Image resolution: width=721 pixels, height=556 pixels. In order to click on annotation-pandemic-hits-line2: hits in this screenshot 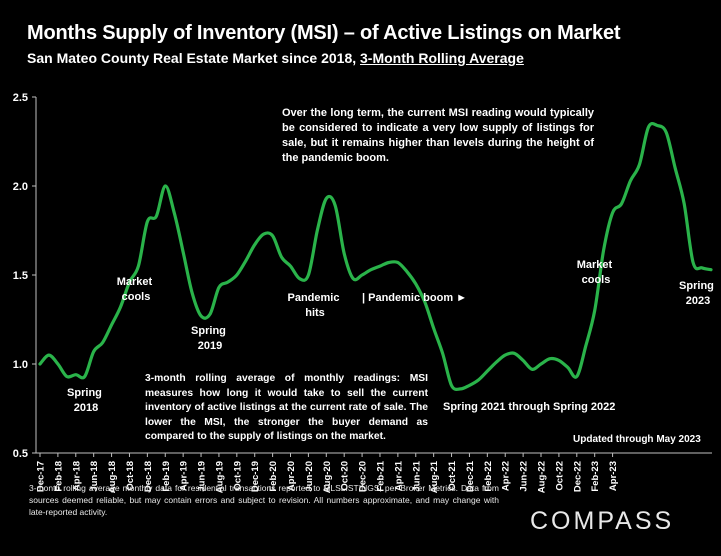, I will do `click(315, 313)`.